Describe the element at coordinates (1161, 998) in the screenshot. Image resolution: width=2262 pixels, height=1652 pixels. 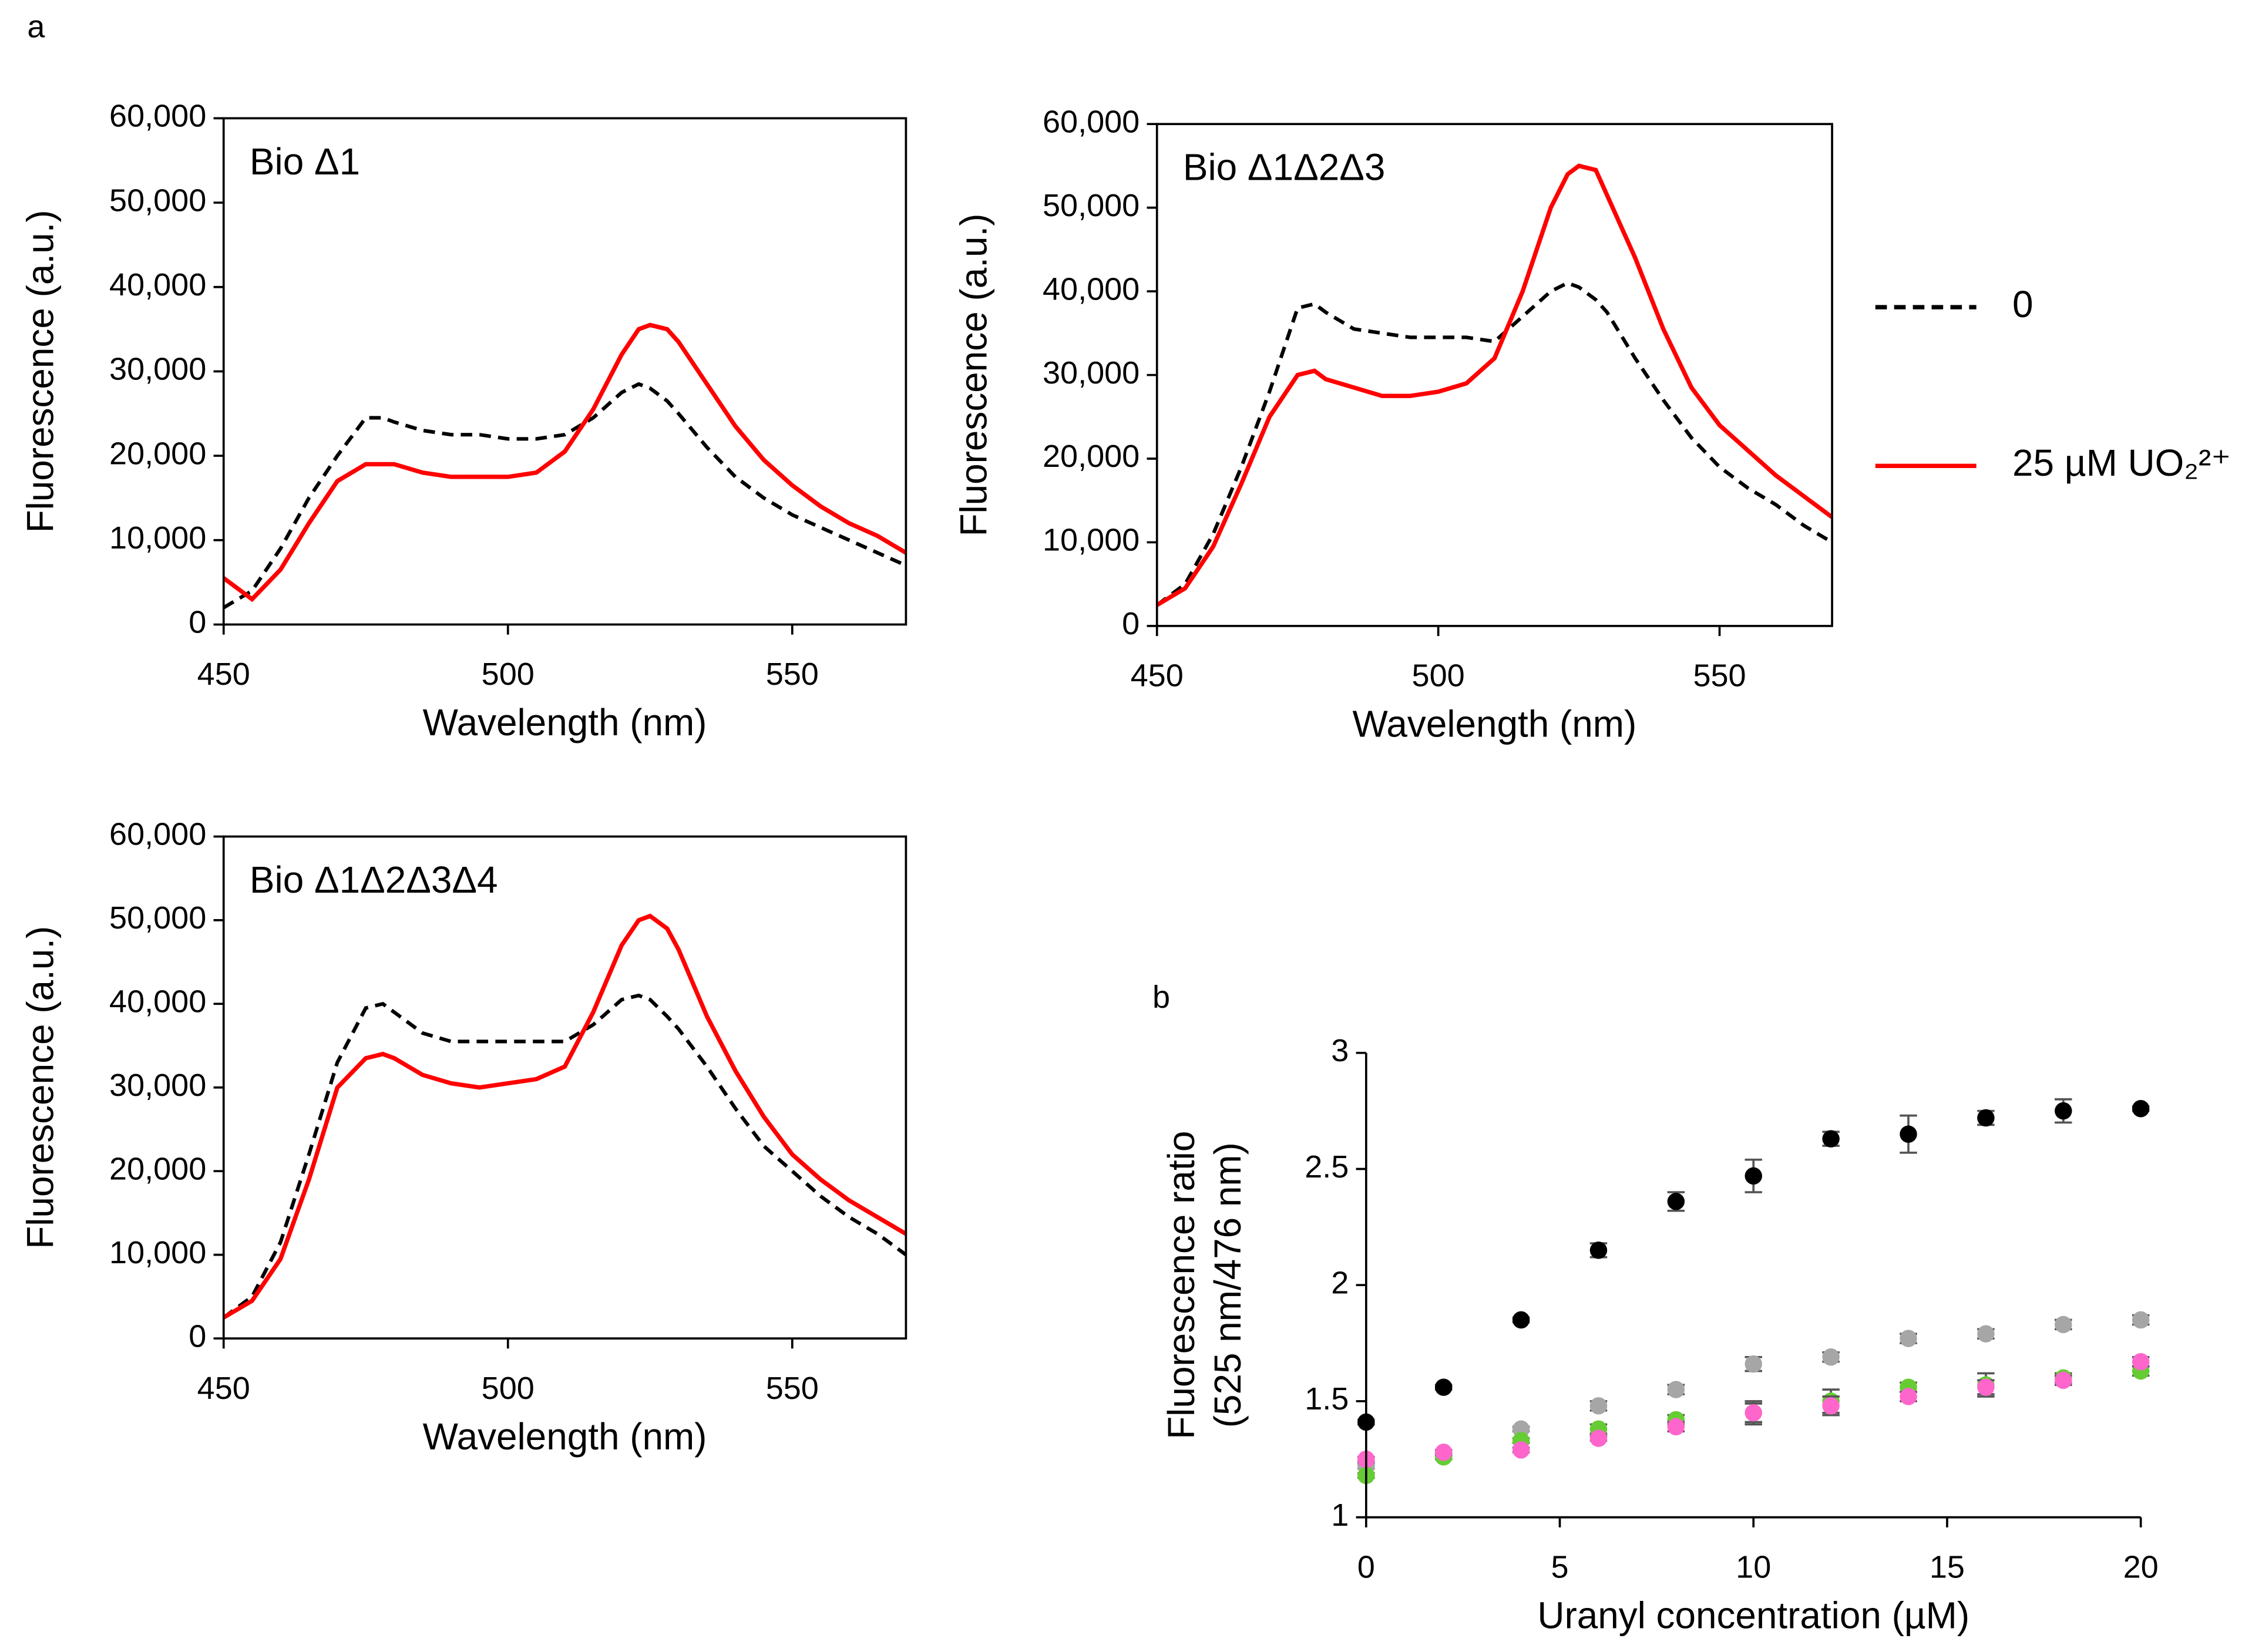
I see `panel-label: b` at that location.